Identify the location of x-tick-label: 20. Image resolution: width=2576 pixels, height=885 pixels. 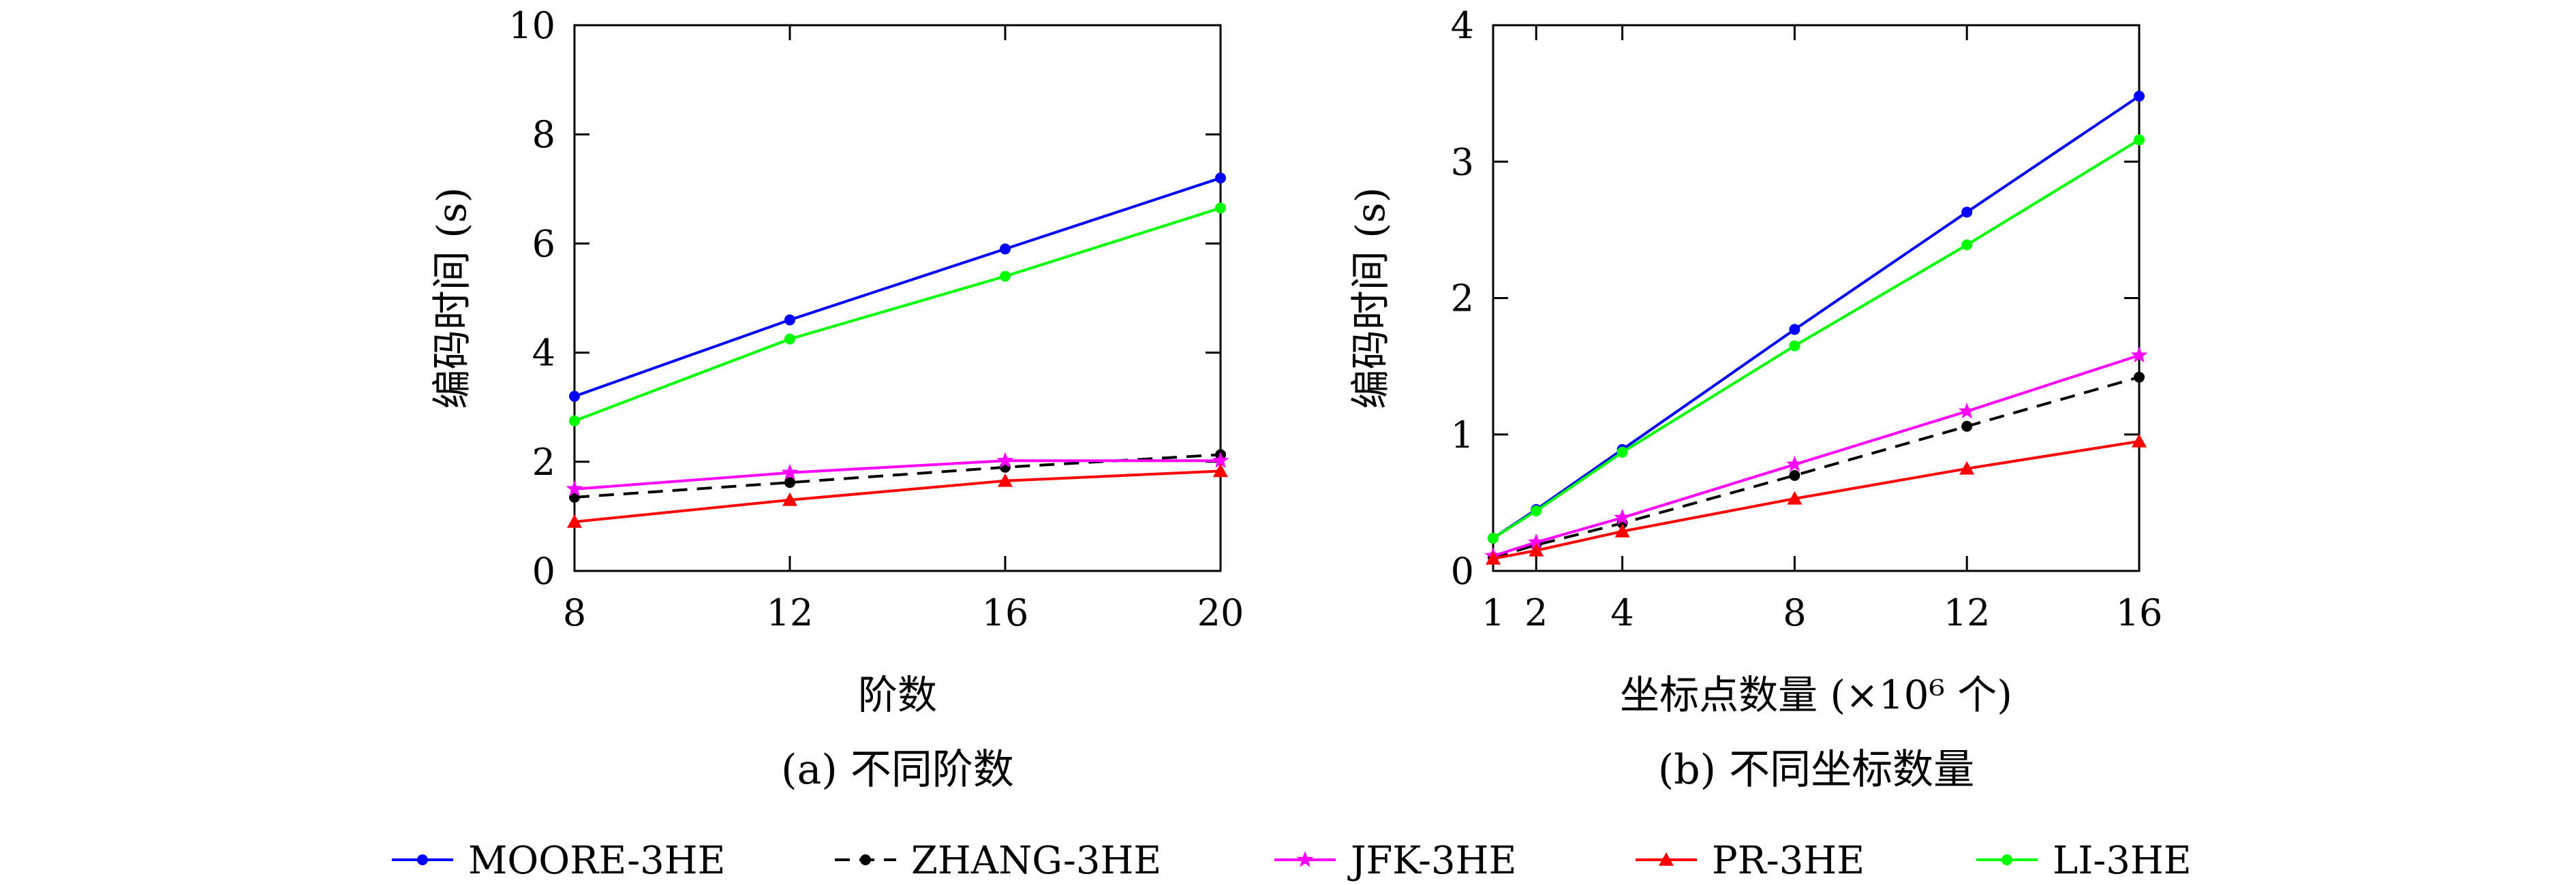
(1220, 612).